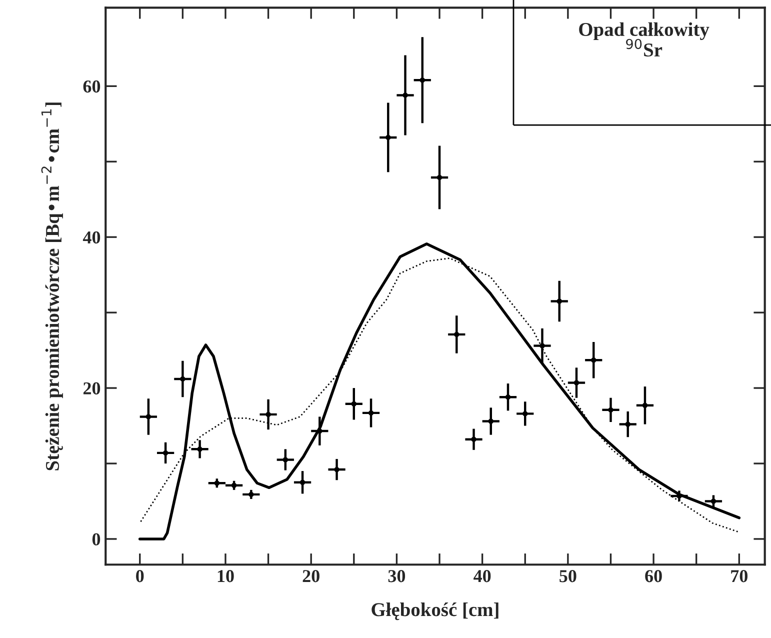 The image size is (771, 638). I want to click on annotation: Opad całkowity, so click(644, 31).